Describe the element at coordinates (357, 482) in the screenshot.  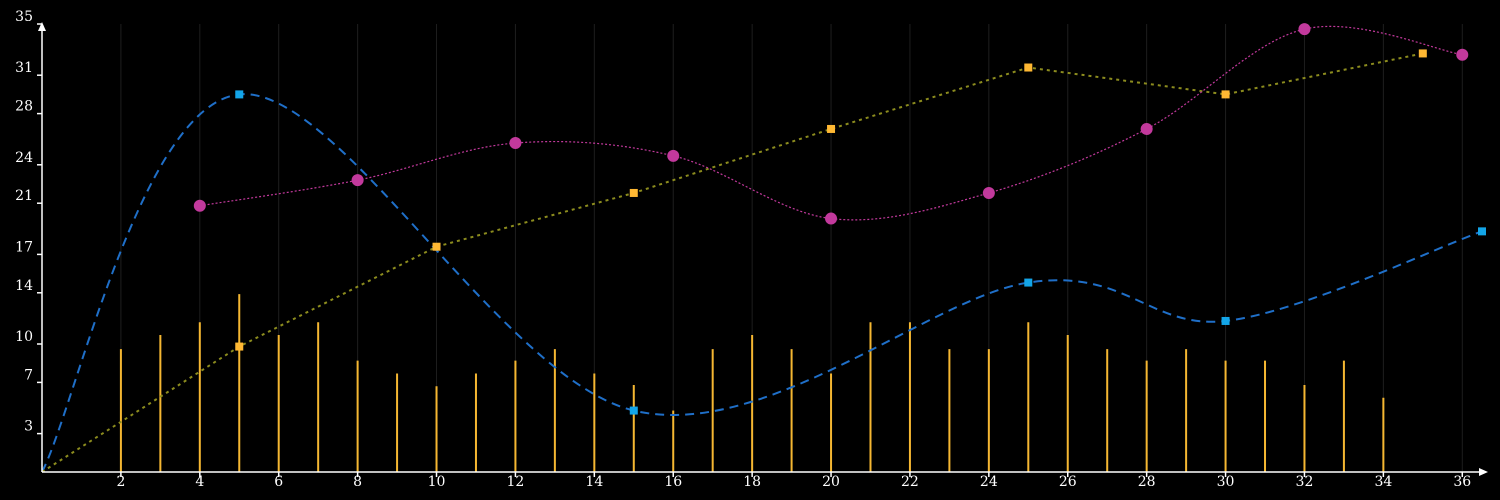
I see `x-tick-label: 8` at that location.